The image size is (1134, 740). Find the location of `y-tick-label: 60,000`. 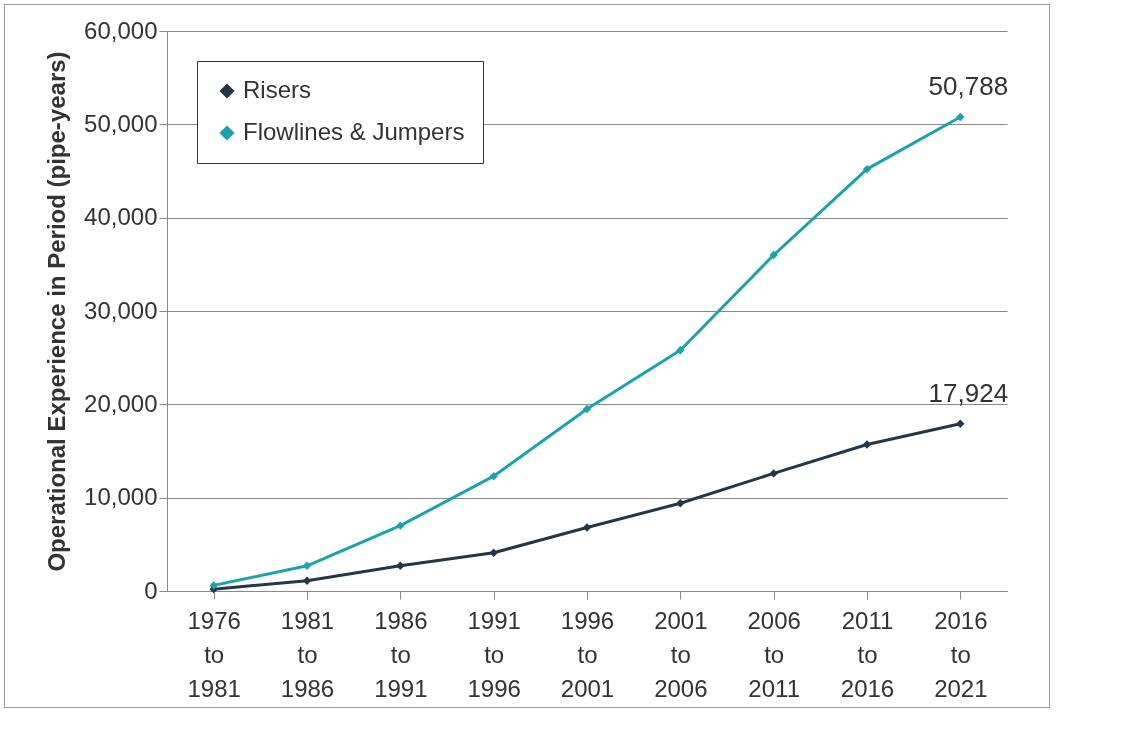

y-tick-label: 60,000 is located at coordinates (121, 30).